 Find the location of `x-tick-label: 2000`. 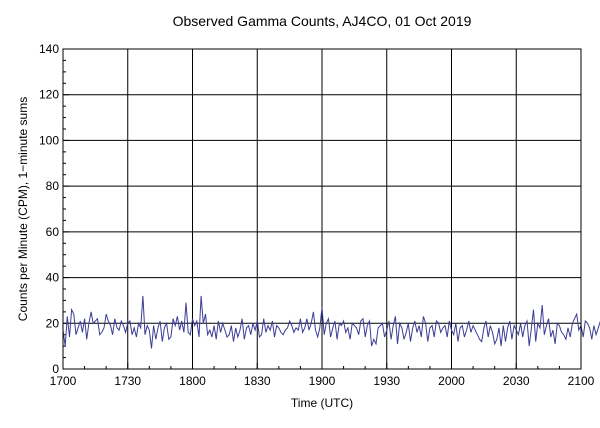

x-tick-label: 2000 is located at coordinates (451, 381).